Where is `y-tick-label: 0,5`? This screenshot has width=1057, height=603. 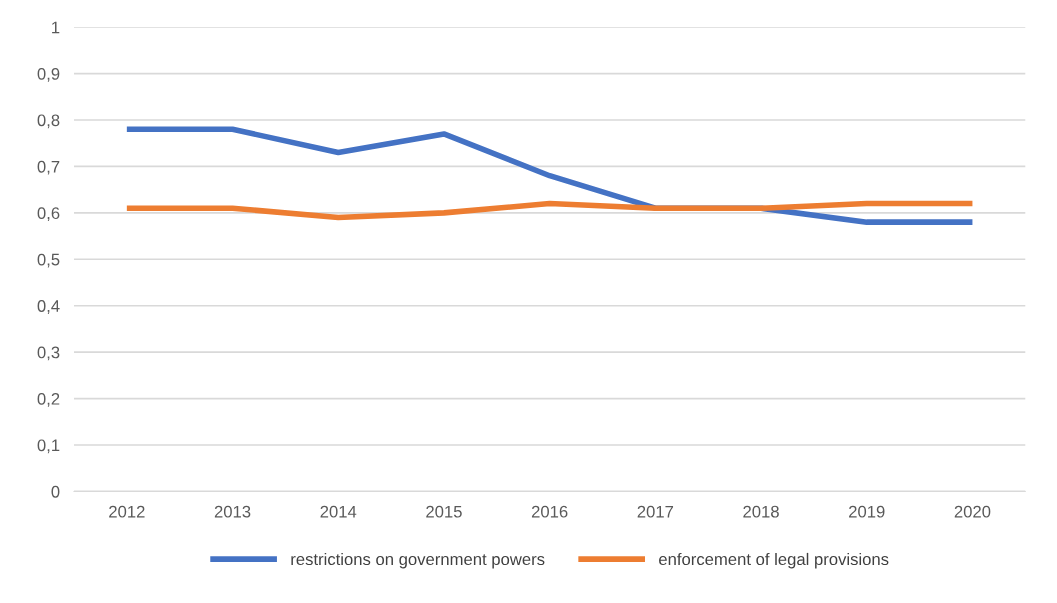 y-tick-label: 0,5 is located at coordinates (48, 260).